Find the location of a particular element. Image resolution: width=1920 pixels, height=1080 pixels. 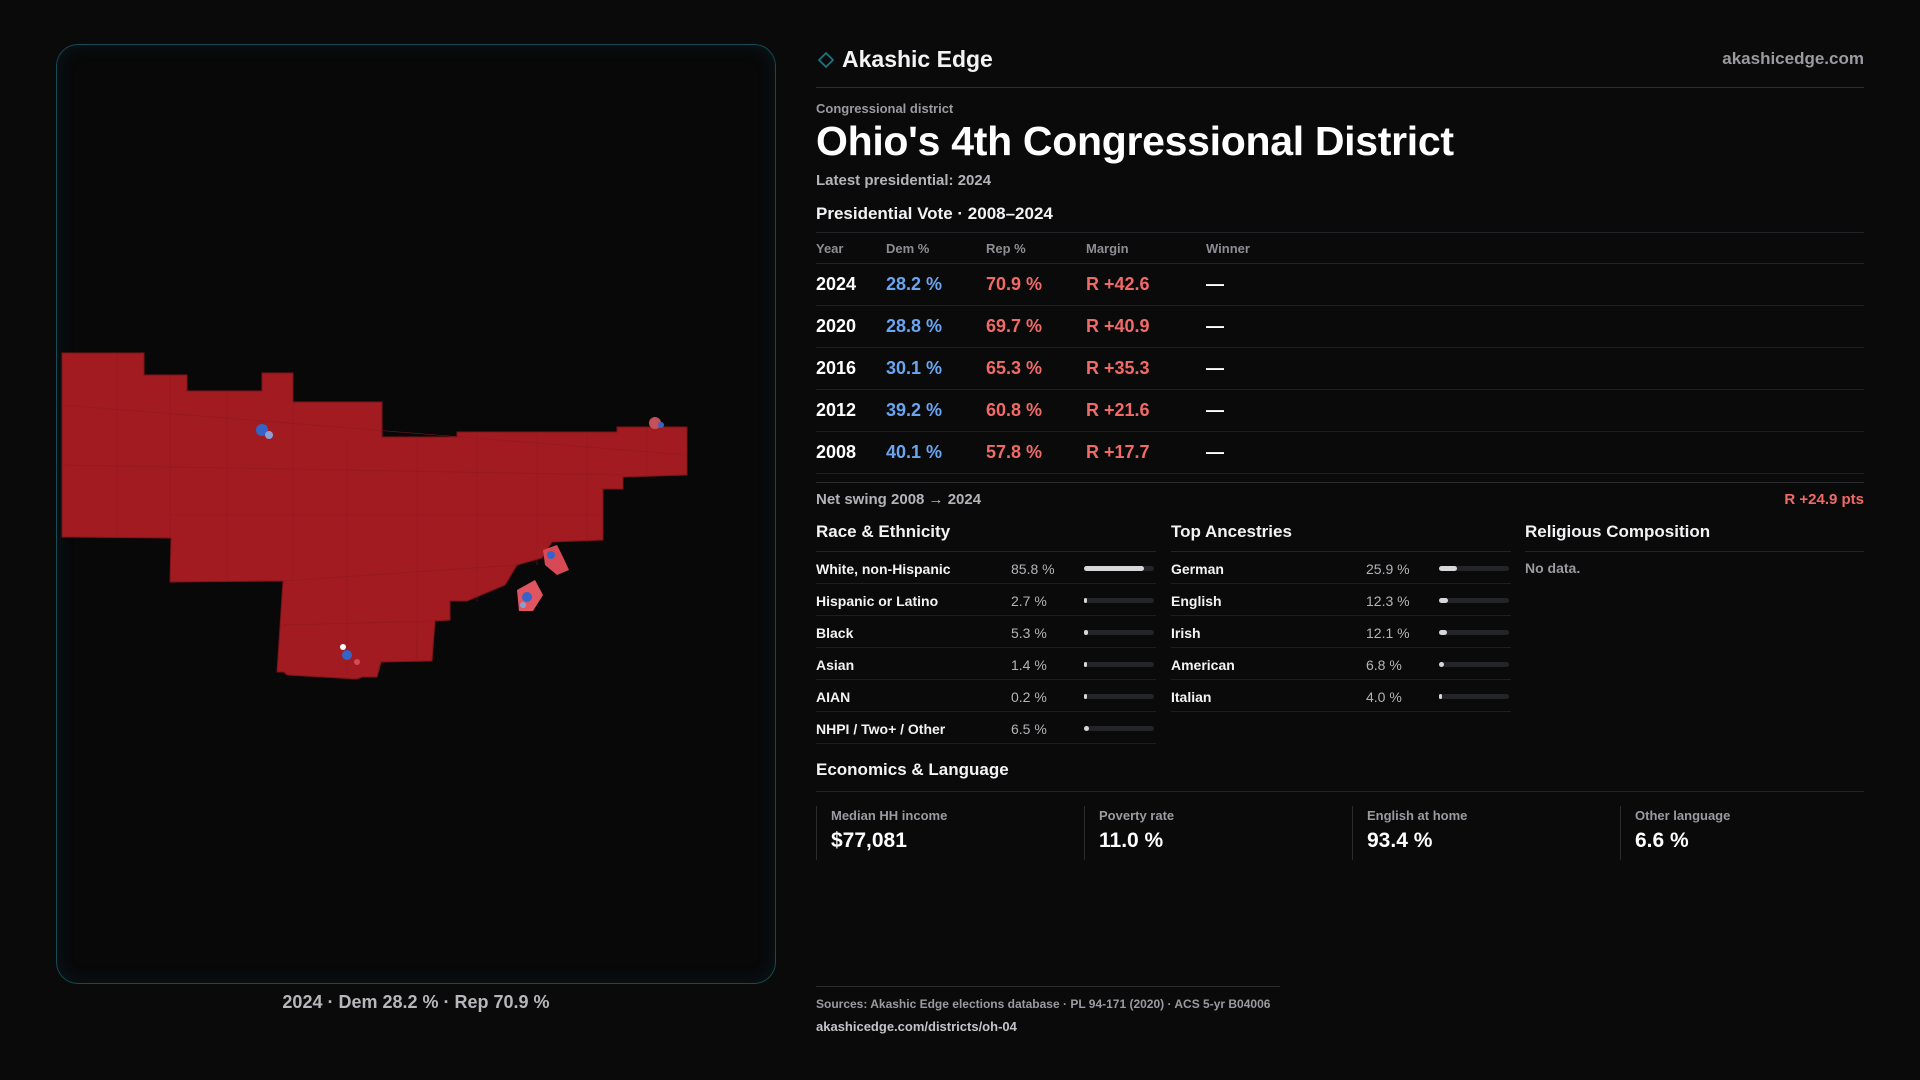

economics-card: English at home 93.4 % is located at coordinates (1477, 833).